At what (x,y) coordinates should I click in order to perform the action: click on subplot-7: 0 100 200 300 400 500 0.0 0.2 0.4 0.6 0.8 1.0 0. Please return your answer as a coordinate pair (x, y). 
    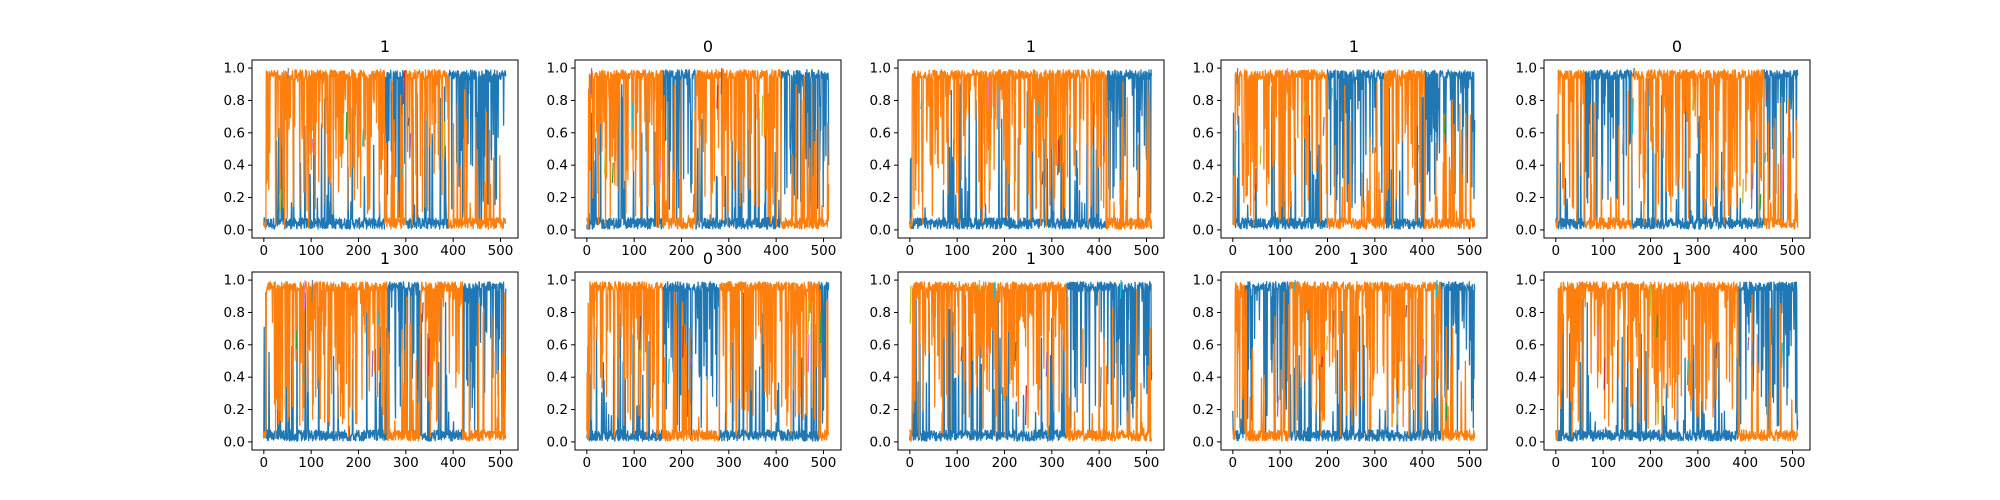
    Looking at the image, I should click on (694, 360).